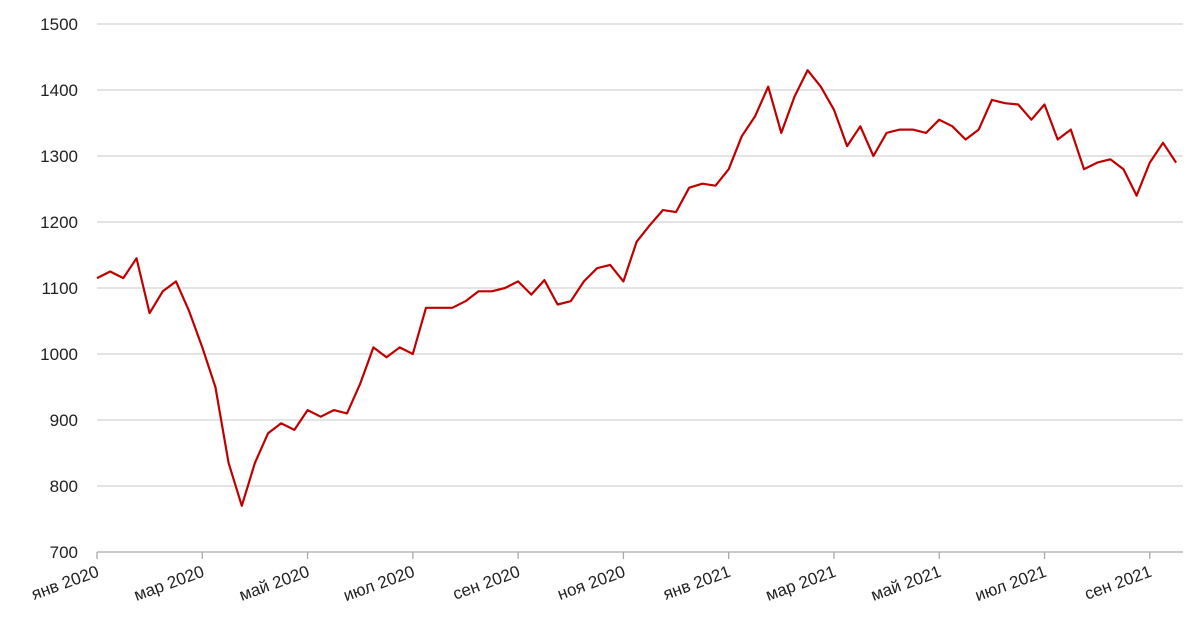 The image size is (1200, 634). What do you see at coordinates (168, 583) in the screenshot?
I see `x-tick-label: мар 2020` at bounding box center [168, 583].